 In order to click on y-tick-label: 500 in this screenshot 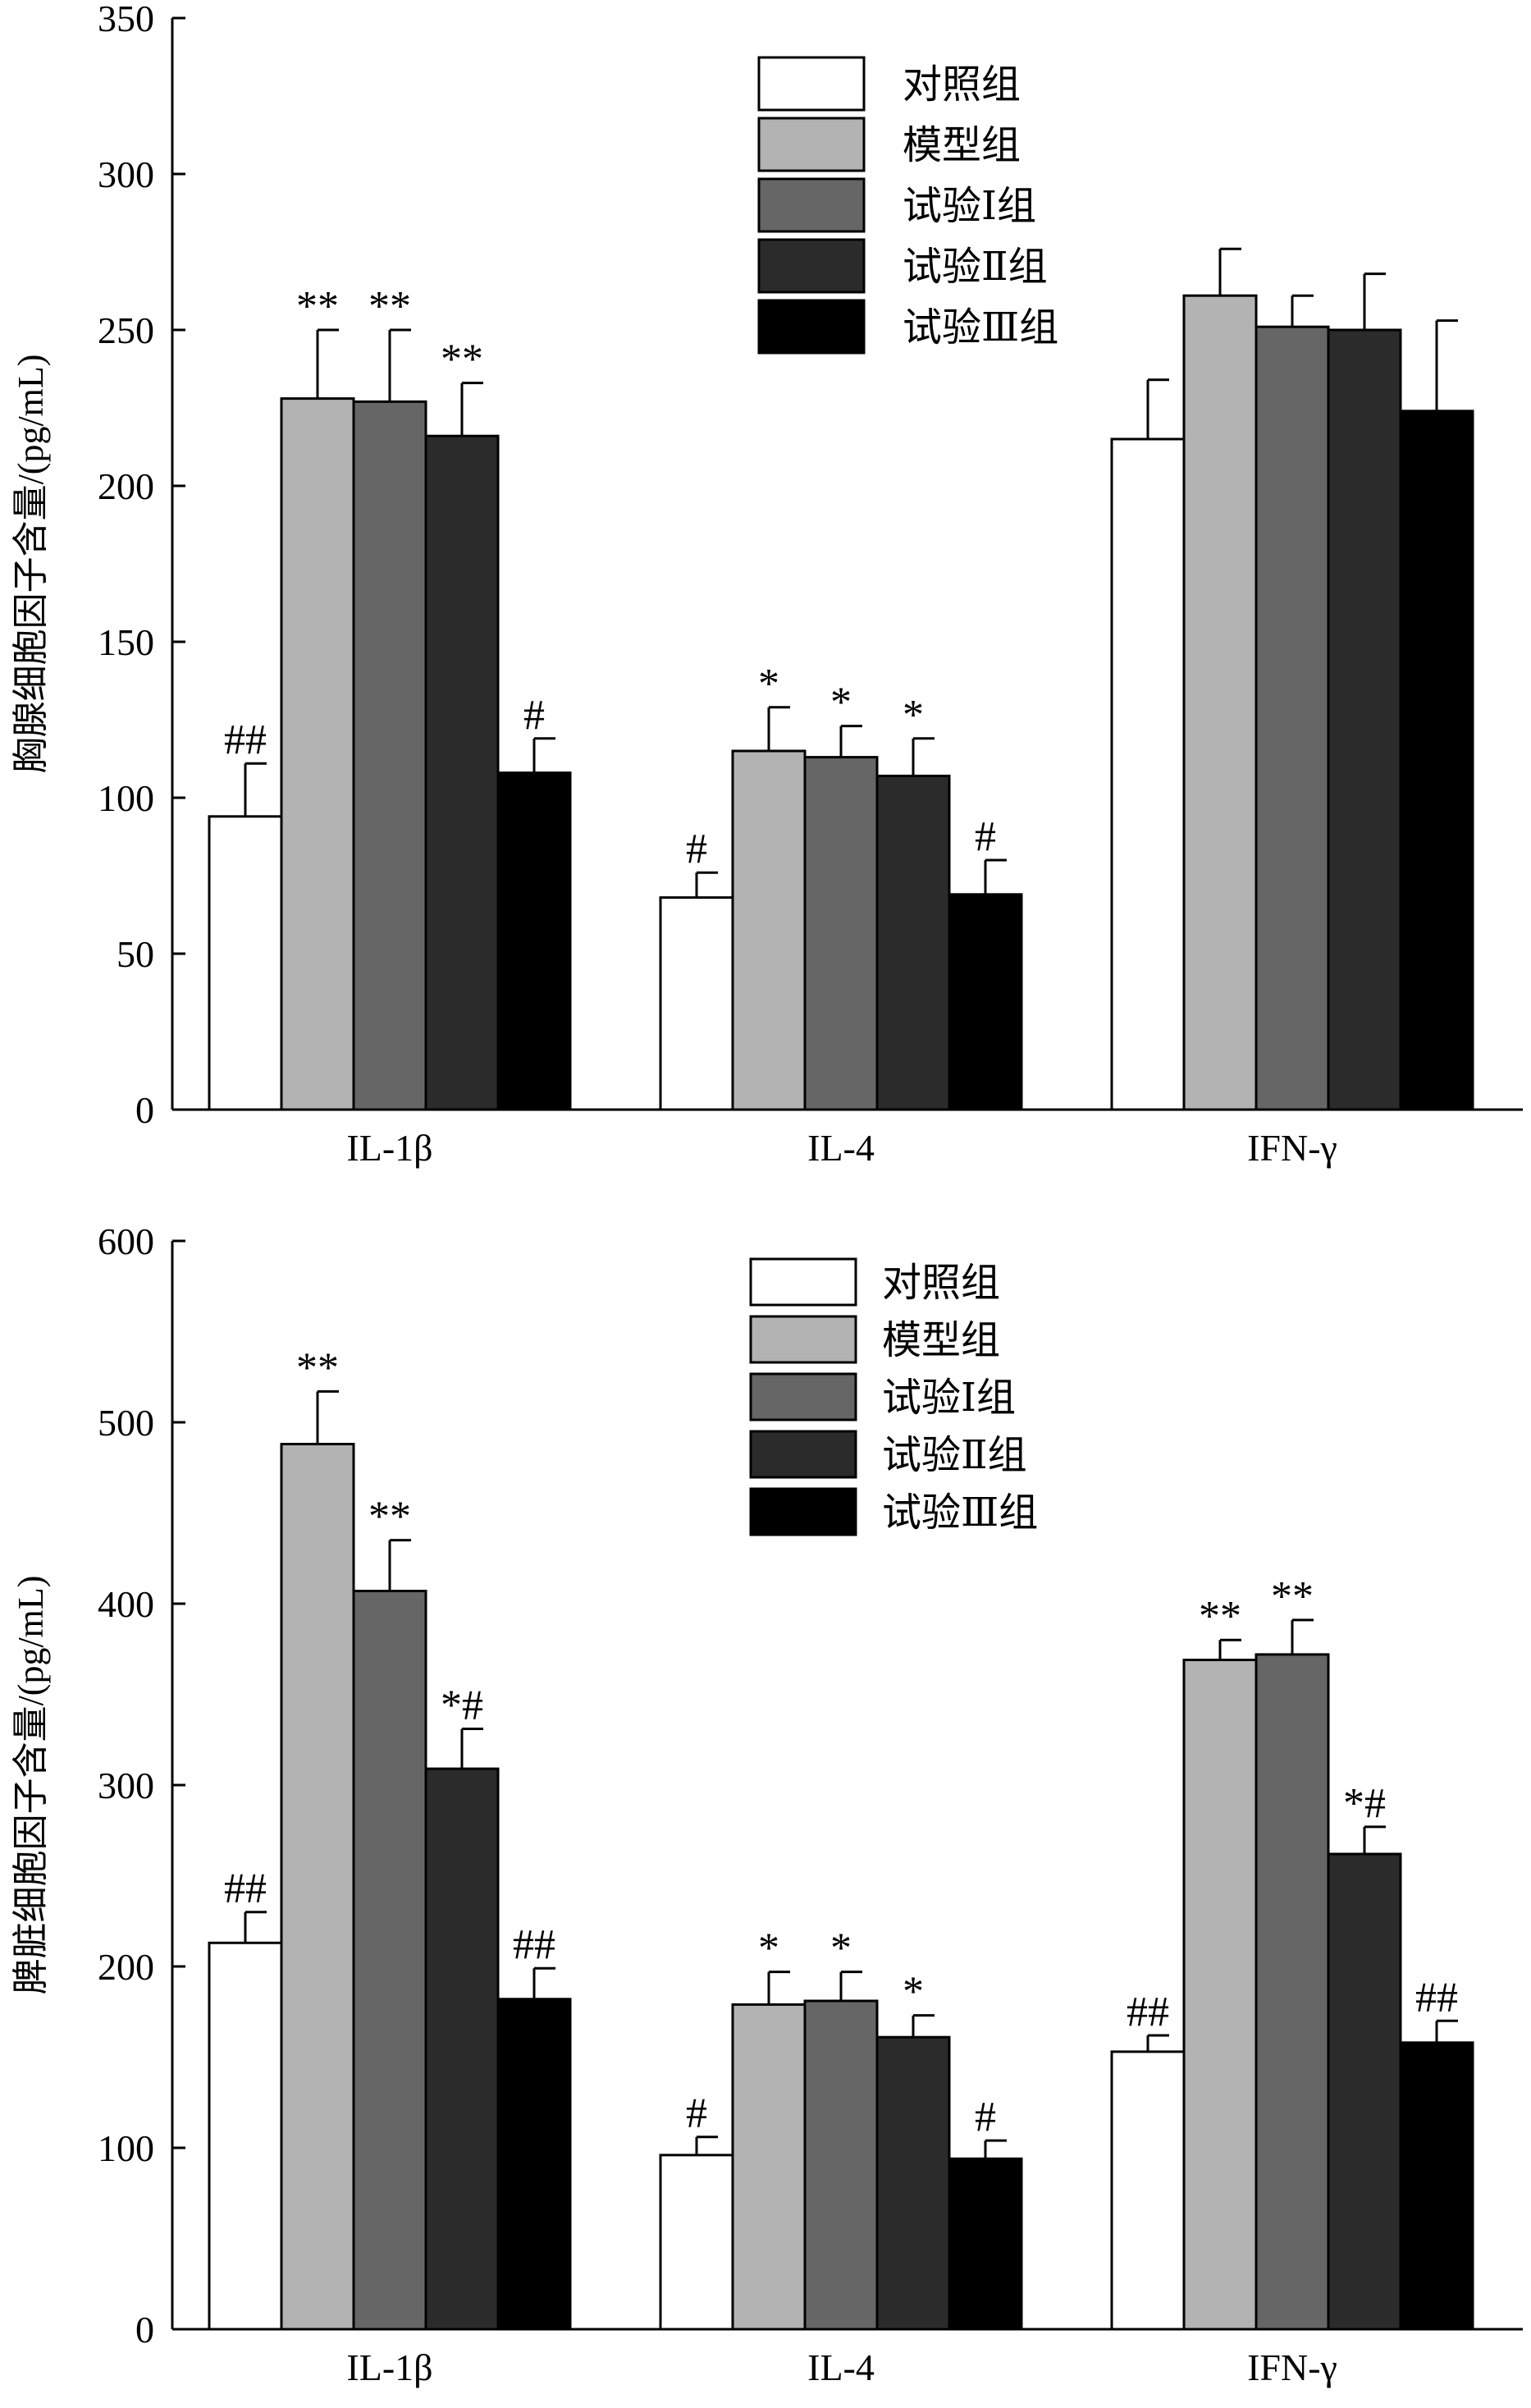, I will do `click(126, 1423)`.